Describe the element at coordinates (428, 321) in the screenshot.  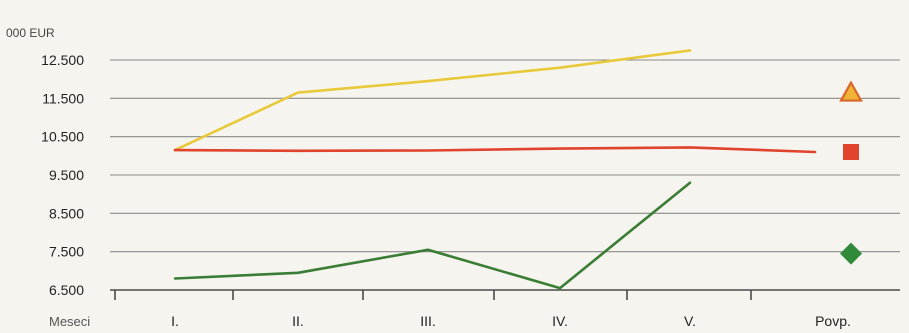
I see `x-tick-label: III.` at that location.